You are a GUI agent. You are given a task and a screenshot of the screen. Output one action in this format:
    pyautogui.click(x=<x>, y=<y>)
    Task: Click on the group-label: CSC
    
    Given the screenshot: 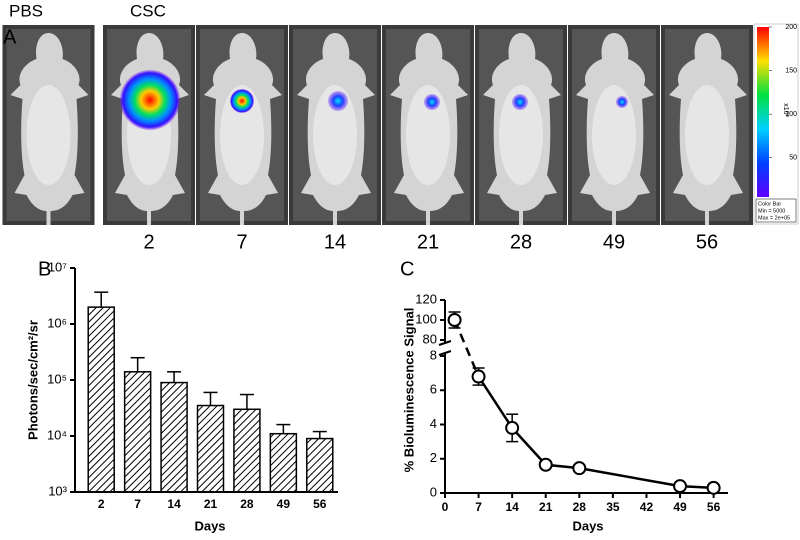 What is the action you would take?
    pyautogui.click(x=148, y=10)
    